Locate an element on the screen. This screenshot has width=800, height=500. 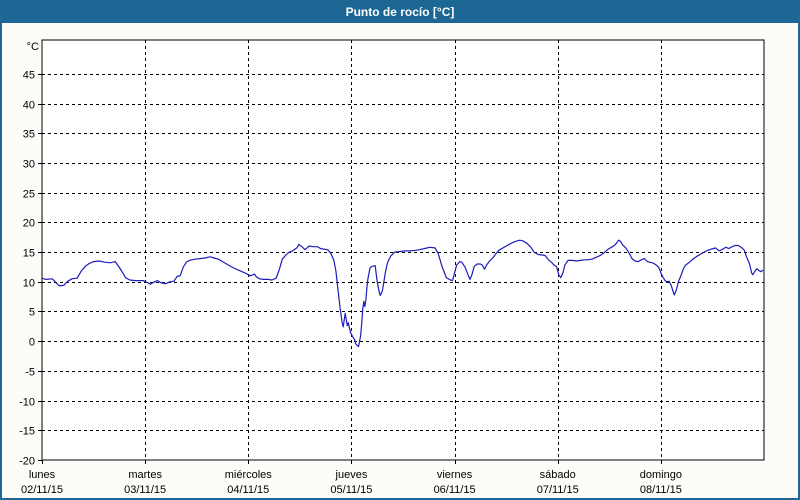
y-tick-label: 25 is located at coordinates (29, 195).